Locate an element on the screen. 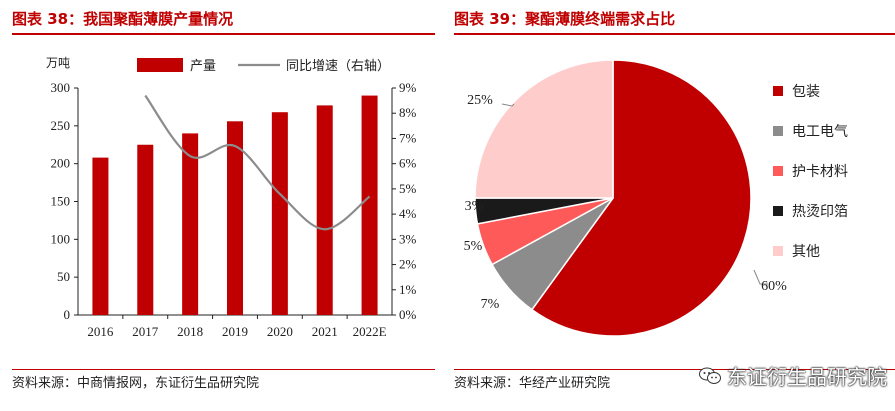 The image size is (895, 411). pie-value-label: 5% is located at coordinates (473, 246).